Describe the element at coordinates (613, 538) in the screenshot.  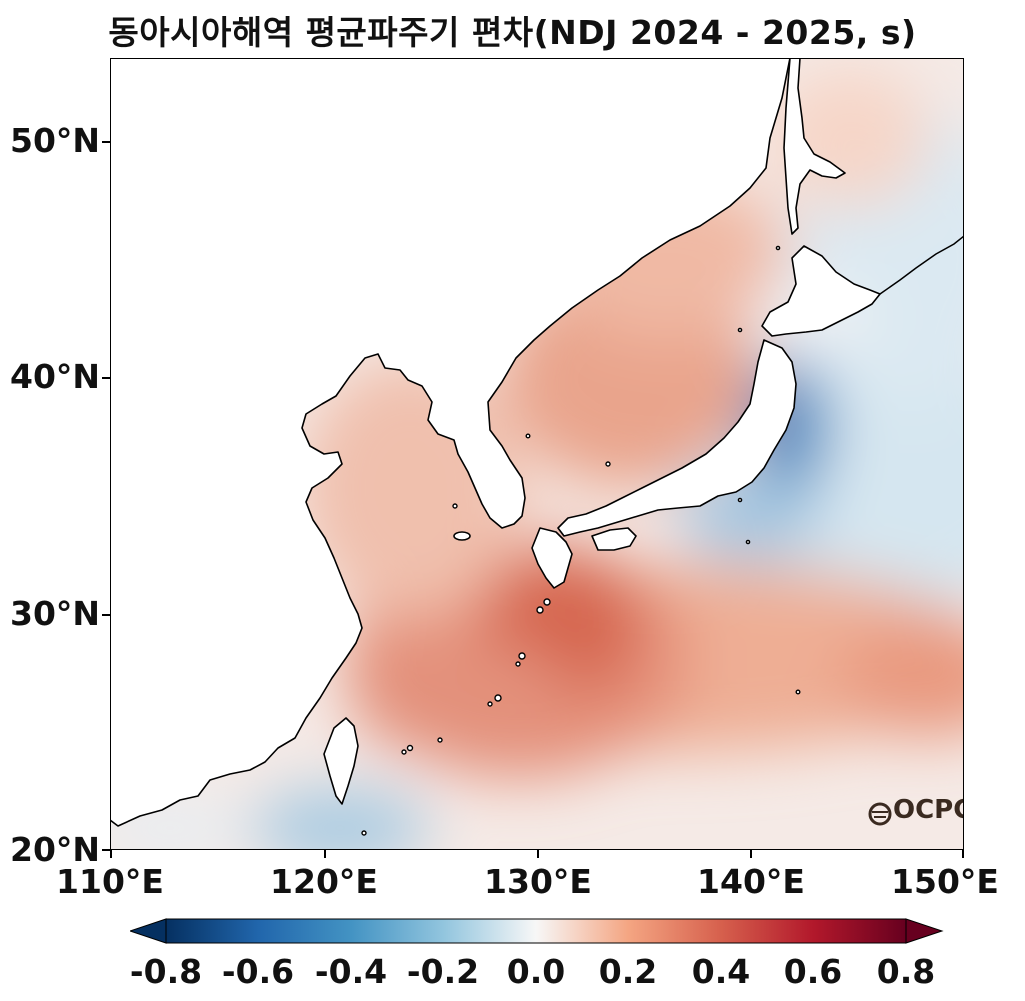
I see `shikoku-island` at that location.